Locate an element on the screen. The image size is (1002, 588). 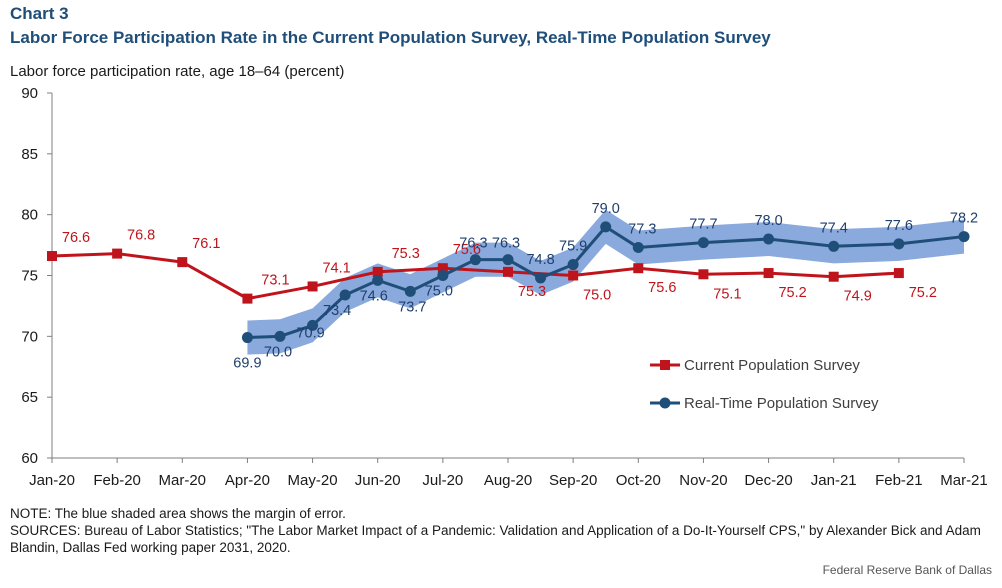
cps-data-label: 76.1 is located at coordinates (206, 244).